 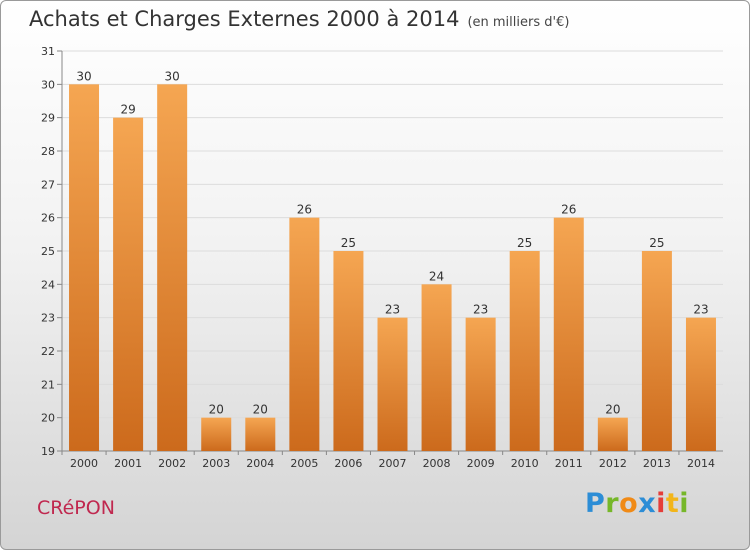 What do you see at coordinates (304, 463) in the screenshot?
I see `x-tick-label: 2005` at bounding box center [304, 463].